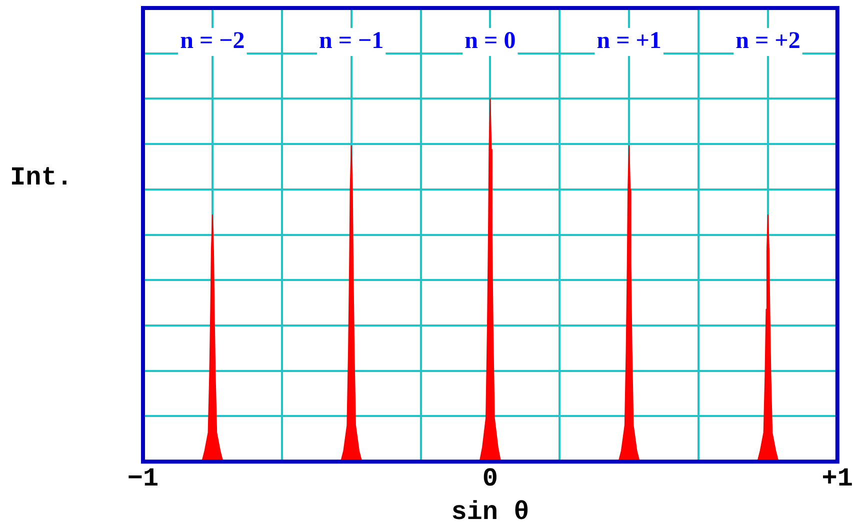 The width and height of the screenshot is (855, 532). Describe the element at coordinates (351, 41) in the screenshot. I see `text: n = −1` at that location.